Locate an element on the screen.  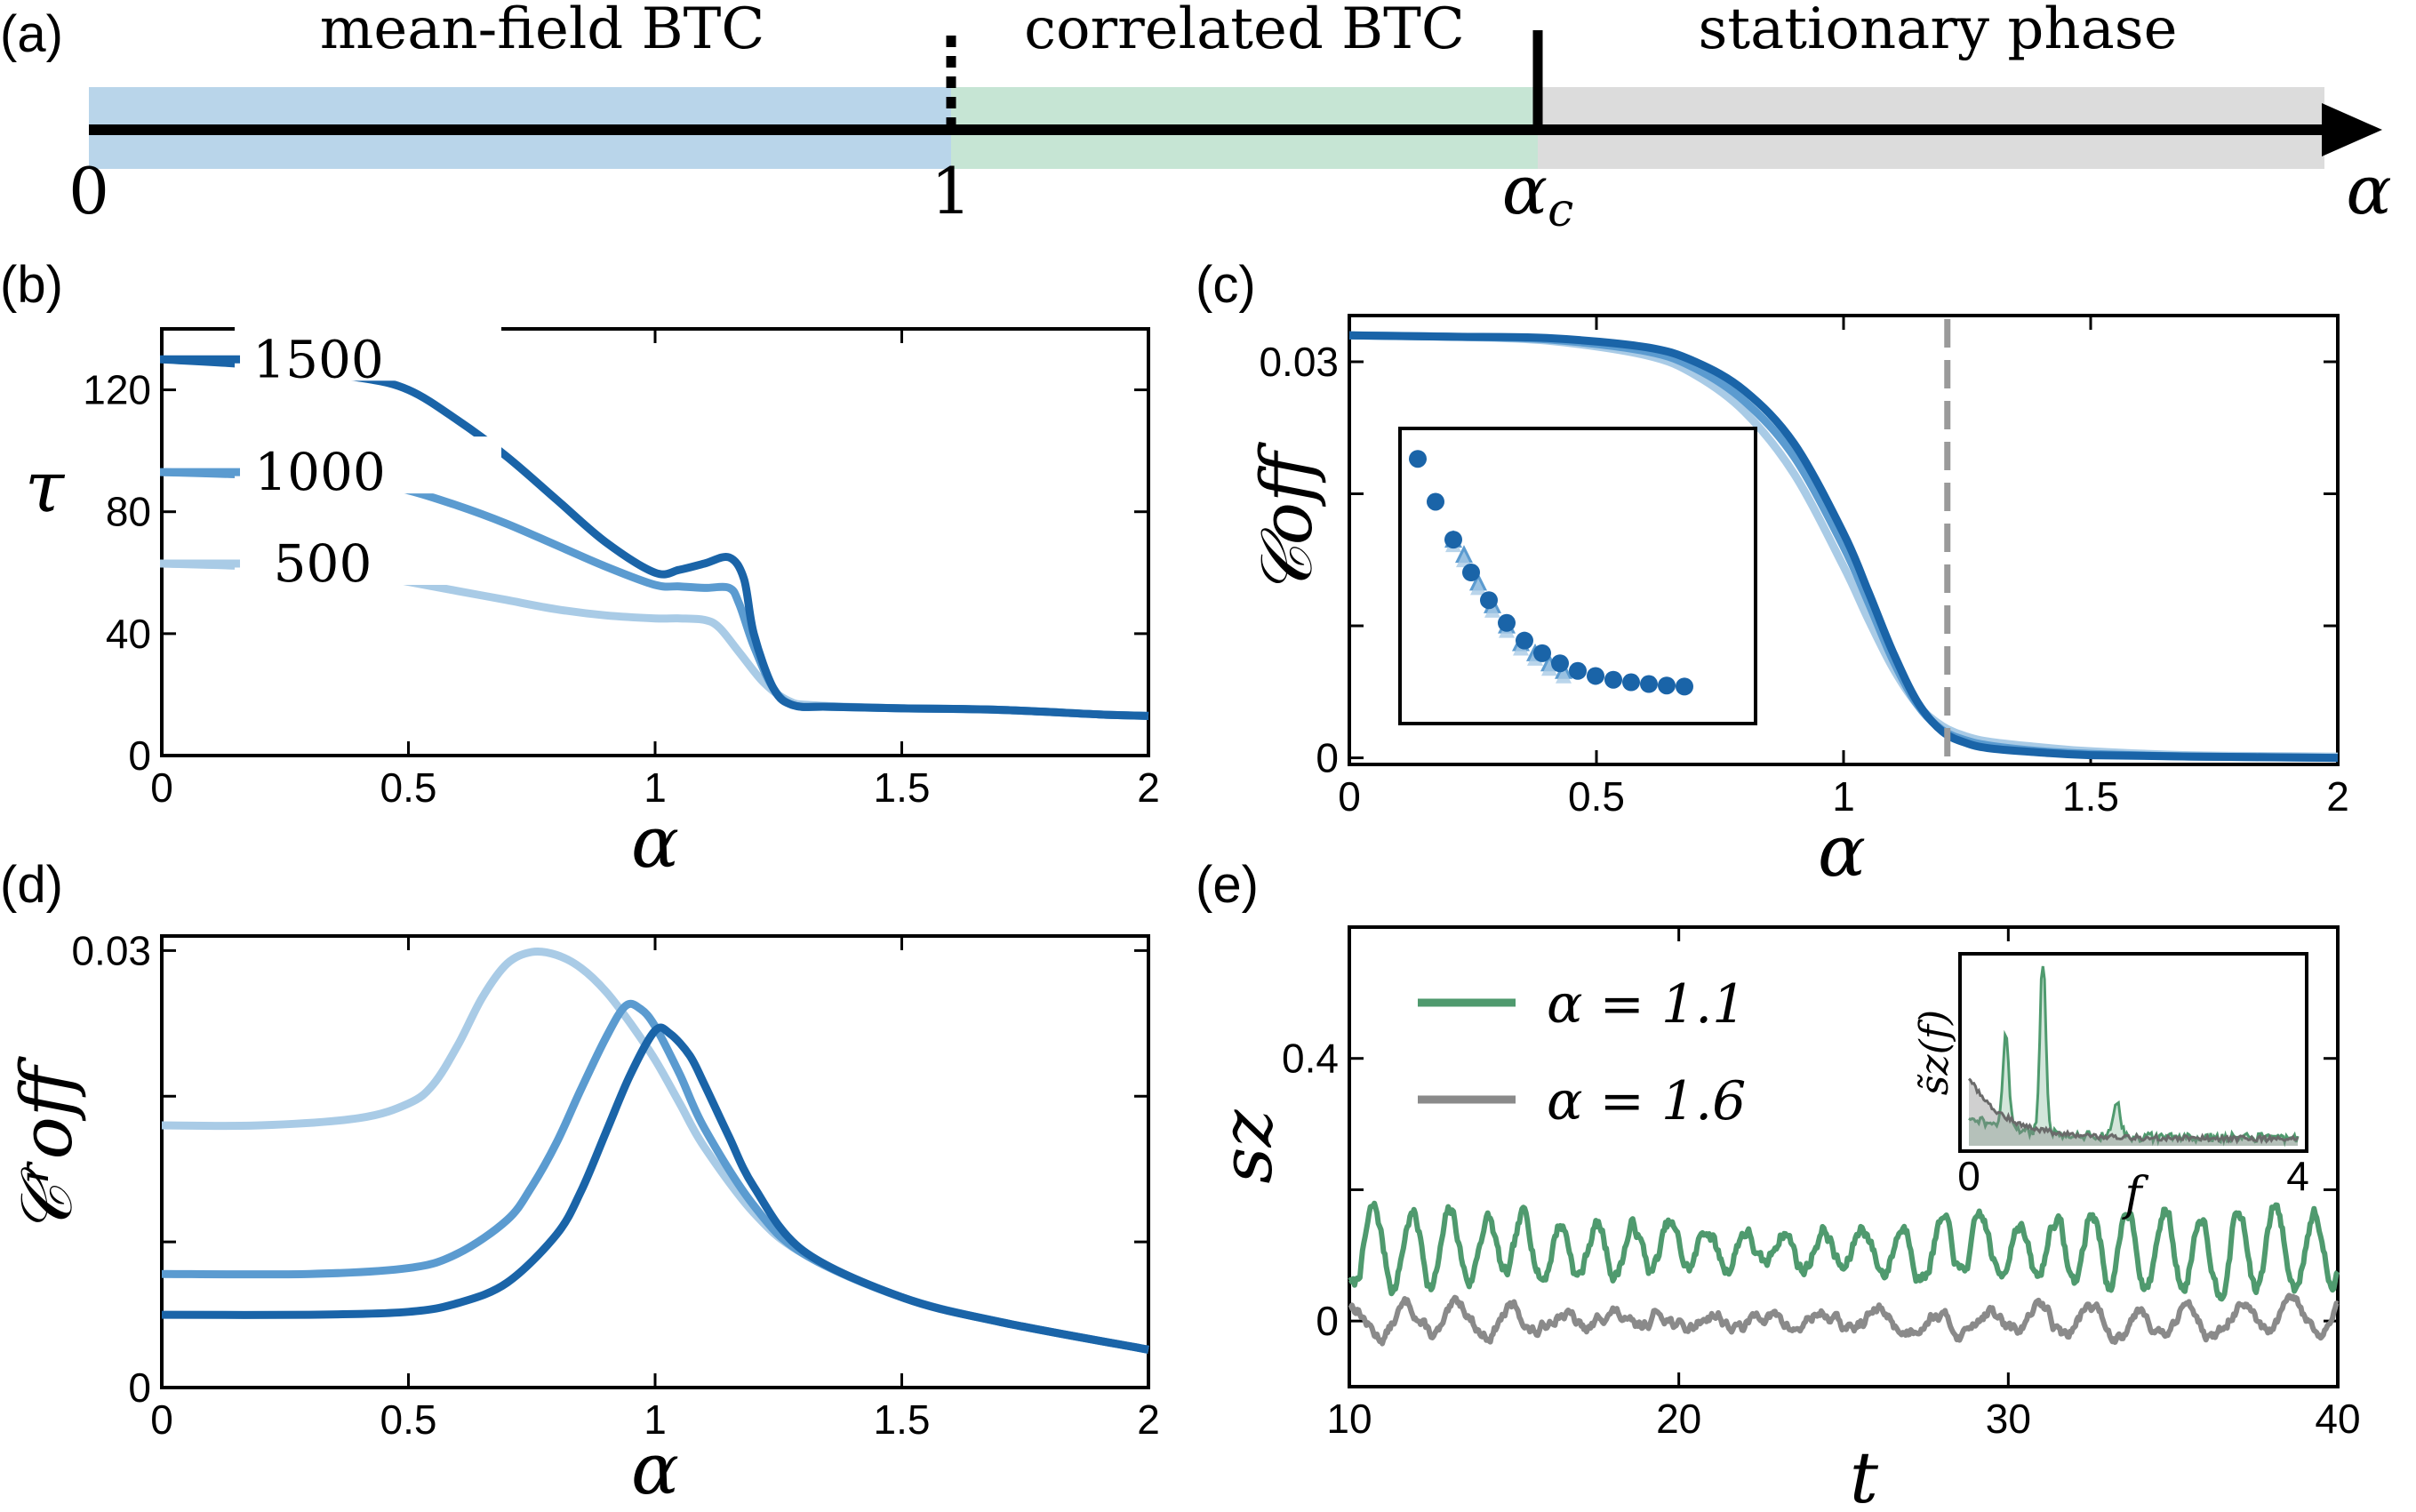
panel-label-b: (b) is located at coordinates (31, 285).